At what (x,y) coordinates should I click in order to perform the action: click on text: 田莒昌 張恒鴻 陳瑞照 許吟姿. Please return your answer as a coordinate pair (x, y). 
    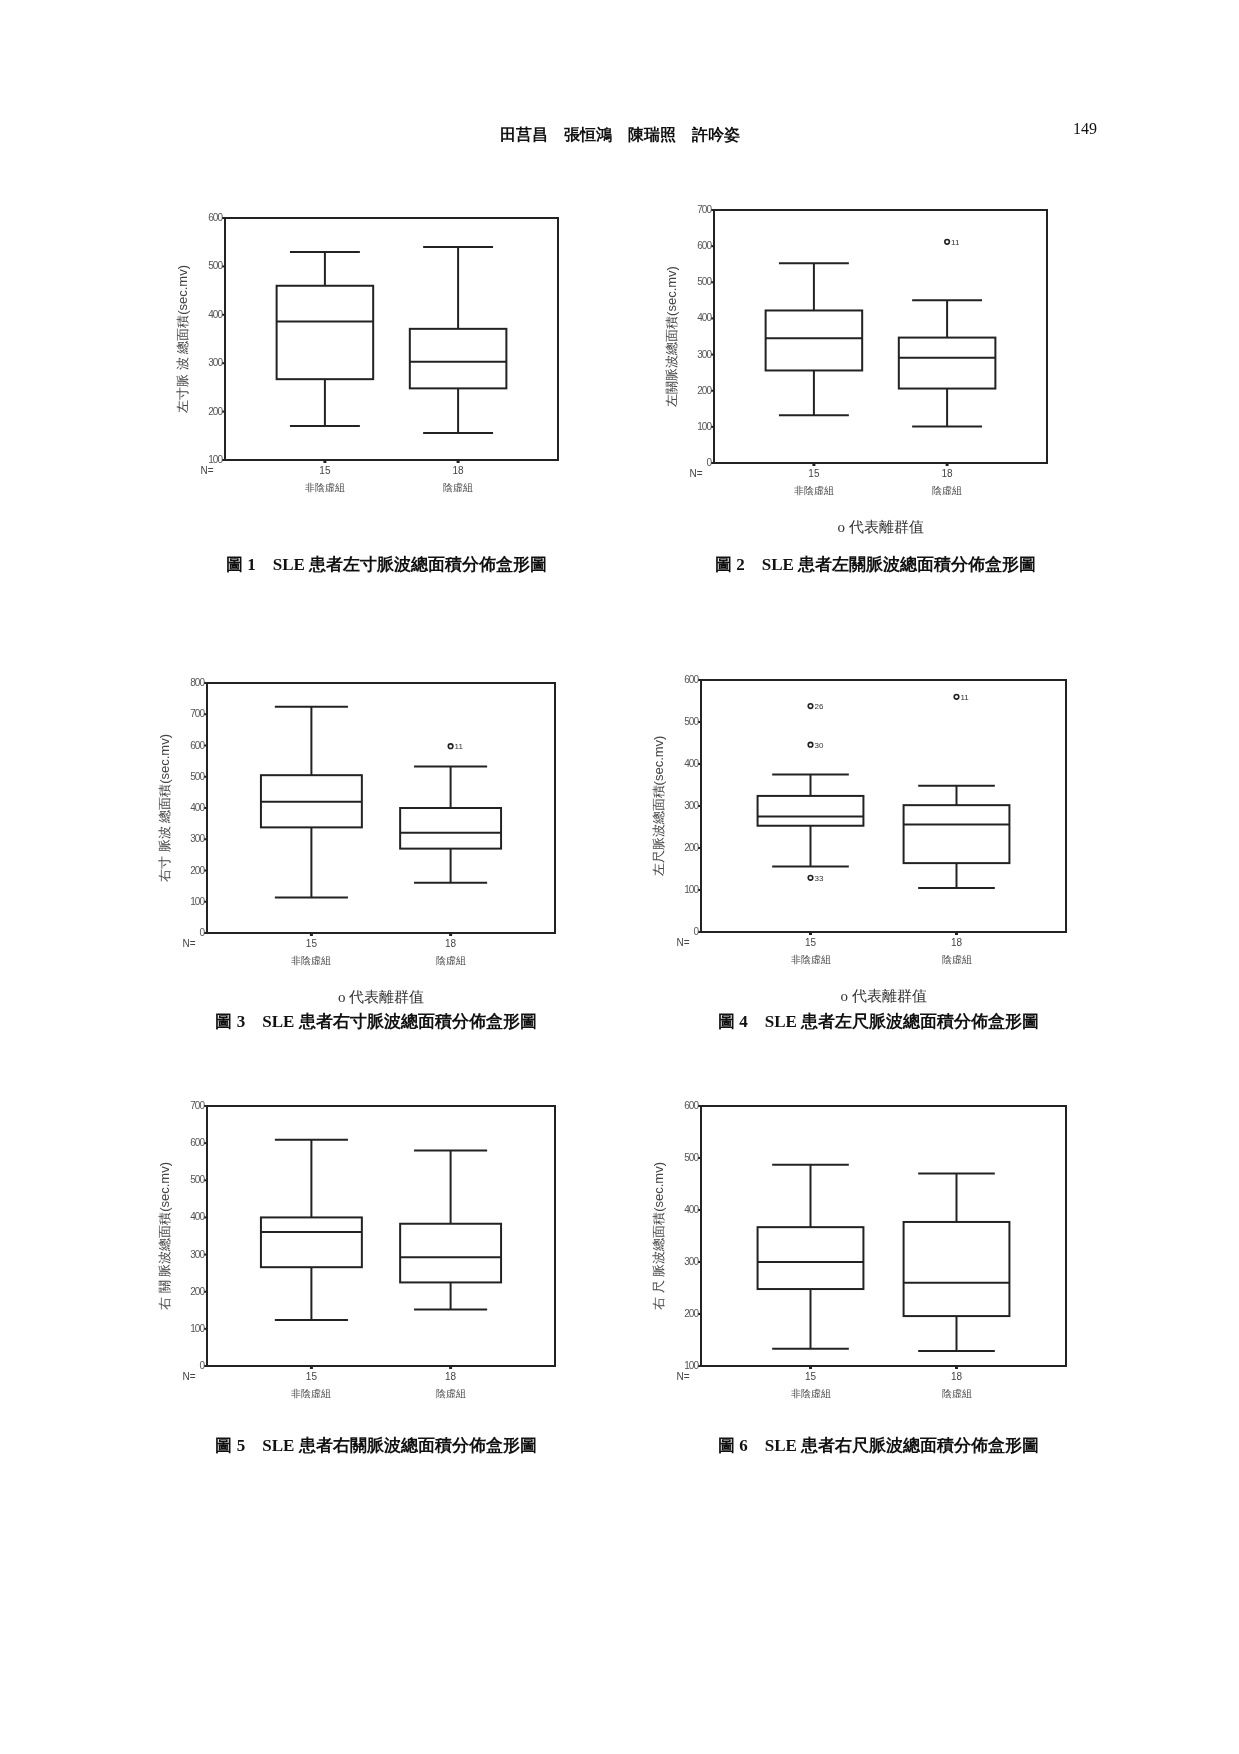
    Looking at the image, I should click on (620, 135).